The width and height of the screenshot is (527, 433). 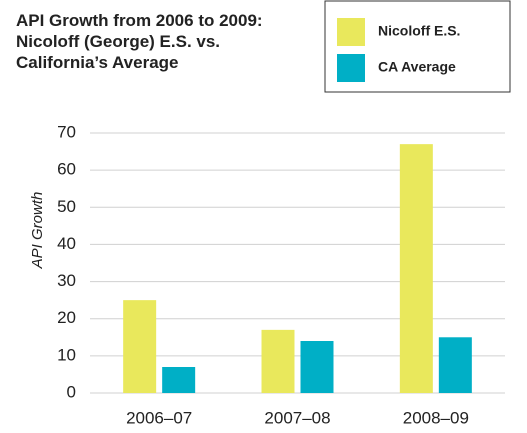 I want to click on y-tick-label: 10, so click(x=66, y=354).